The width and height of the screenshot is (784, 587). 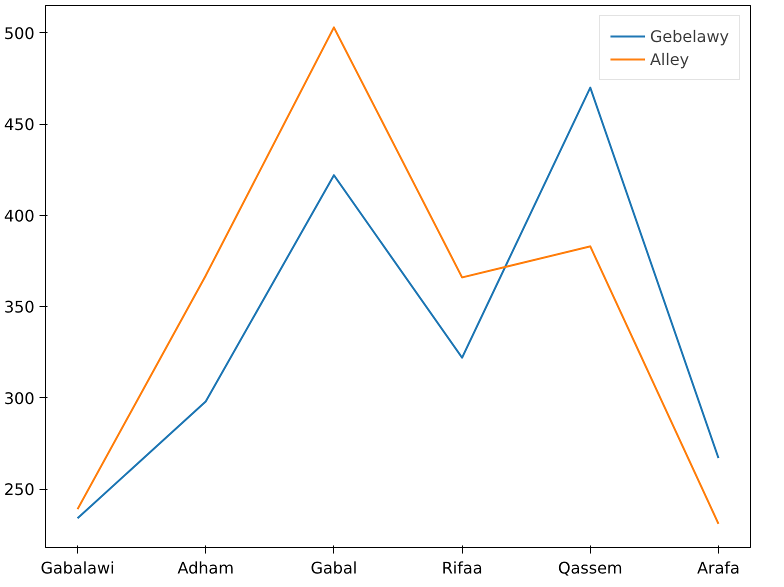 I want to click on x-tick-label: Rifaa, so click(x=462, y=568).